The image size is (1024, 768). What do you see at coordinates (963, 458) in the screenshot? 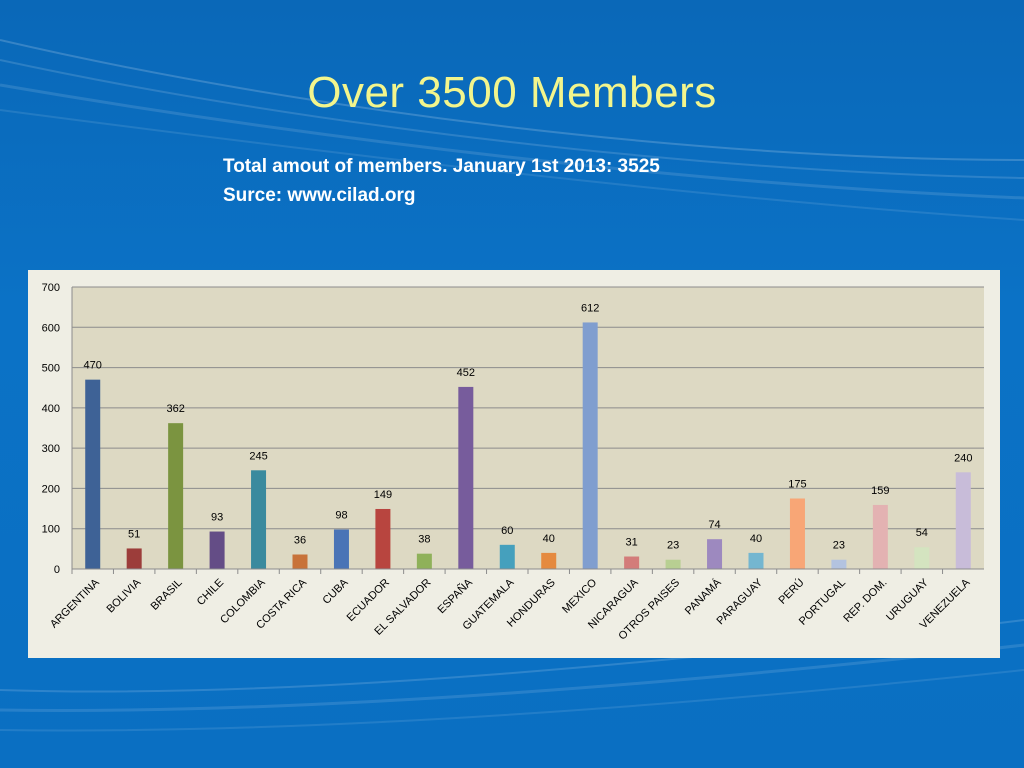
I see `data-label: 240` at bounding box center [963, 458].